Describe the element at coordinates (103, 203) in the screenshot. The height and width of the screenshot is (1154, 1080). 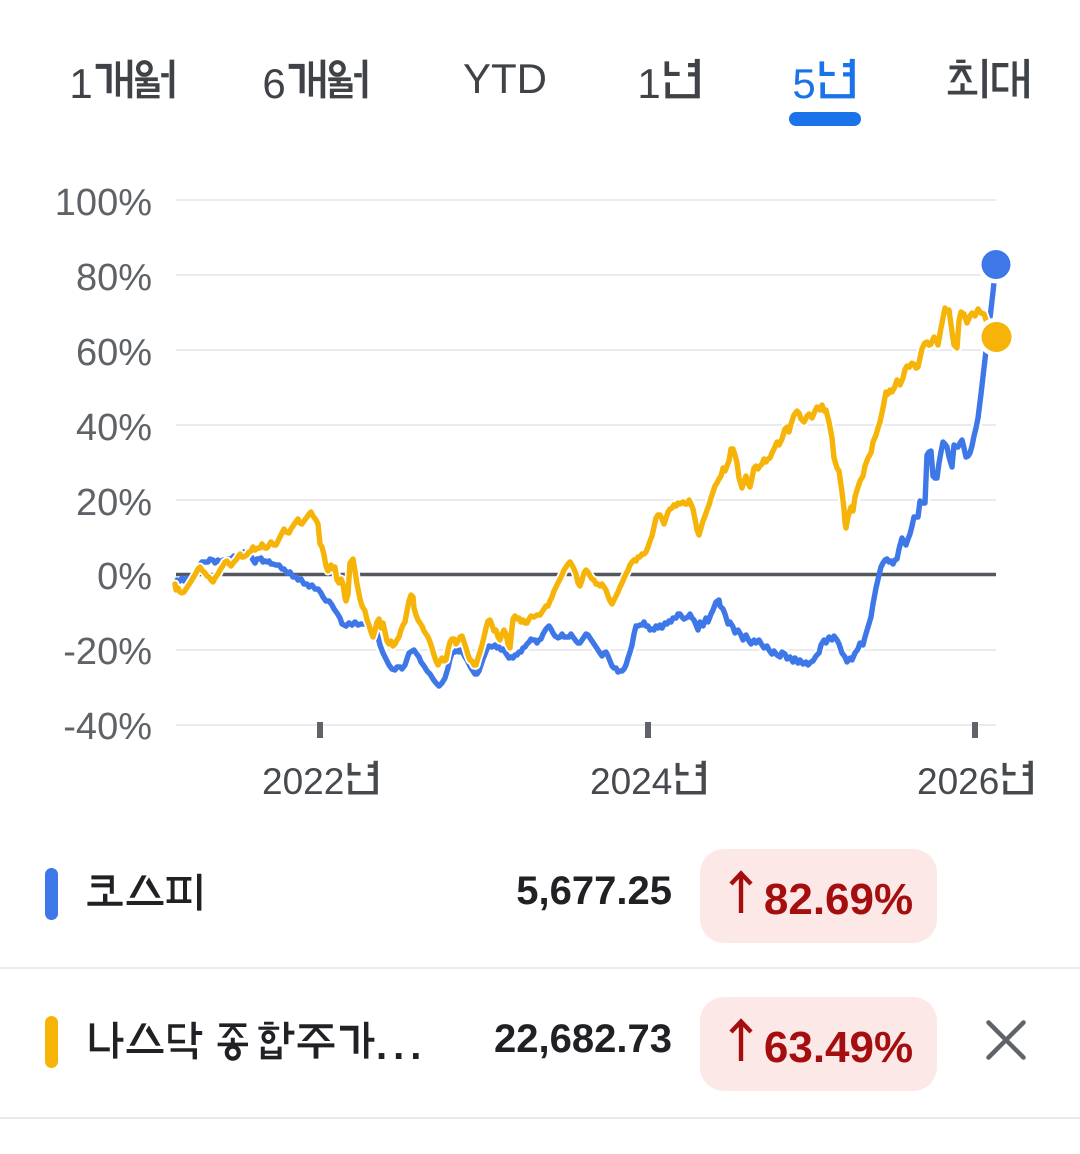
I see `svg-text: 100%` at that location.